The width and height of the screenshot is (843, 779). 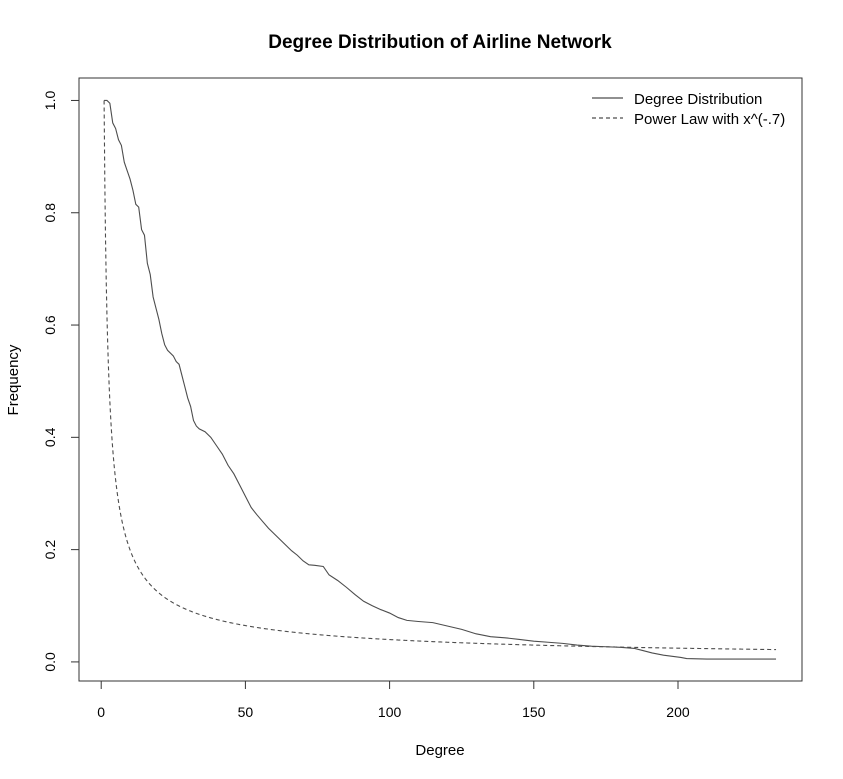 What do you see at coordinates (393, 700) in the screenshot?
I see `x-axis: 0 50 100 150 200` at bounding box center [393, 700].